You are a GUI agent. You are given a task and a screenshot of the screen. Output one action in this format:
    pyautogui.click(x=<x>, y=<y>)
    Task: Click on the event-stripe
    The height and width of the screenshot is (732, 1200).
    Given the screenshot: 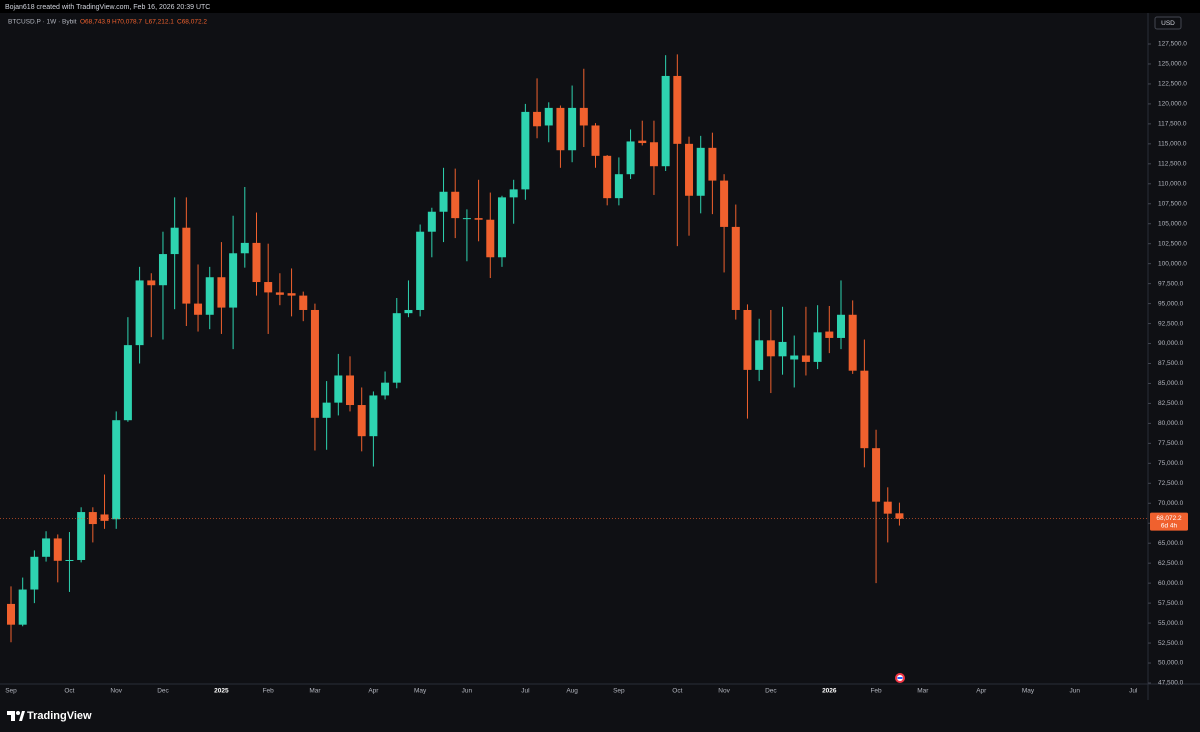 What is the action you would take?
    pyautogui.click(x=900, y=678)
    